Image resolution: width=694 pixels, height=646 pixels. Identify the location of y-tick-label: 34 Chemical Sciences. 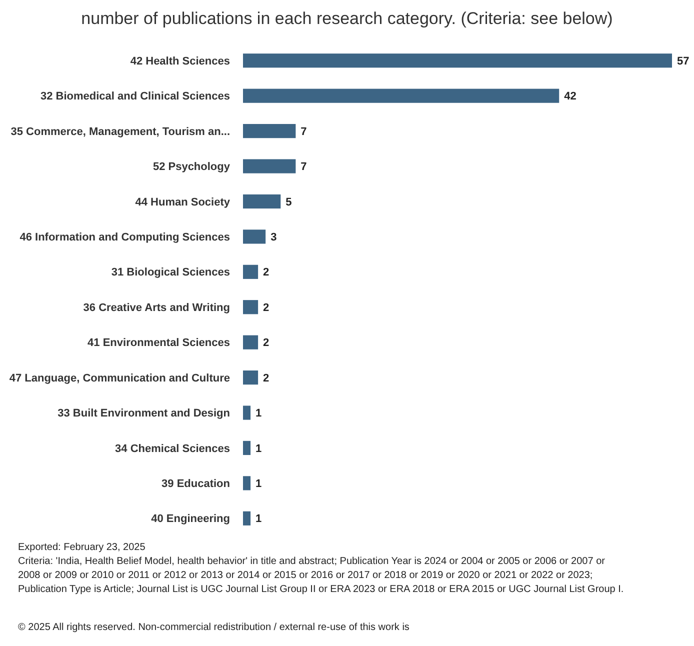
(172, 448).